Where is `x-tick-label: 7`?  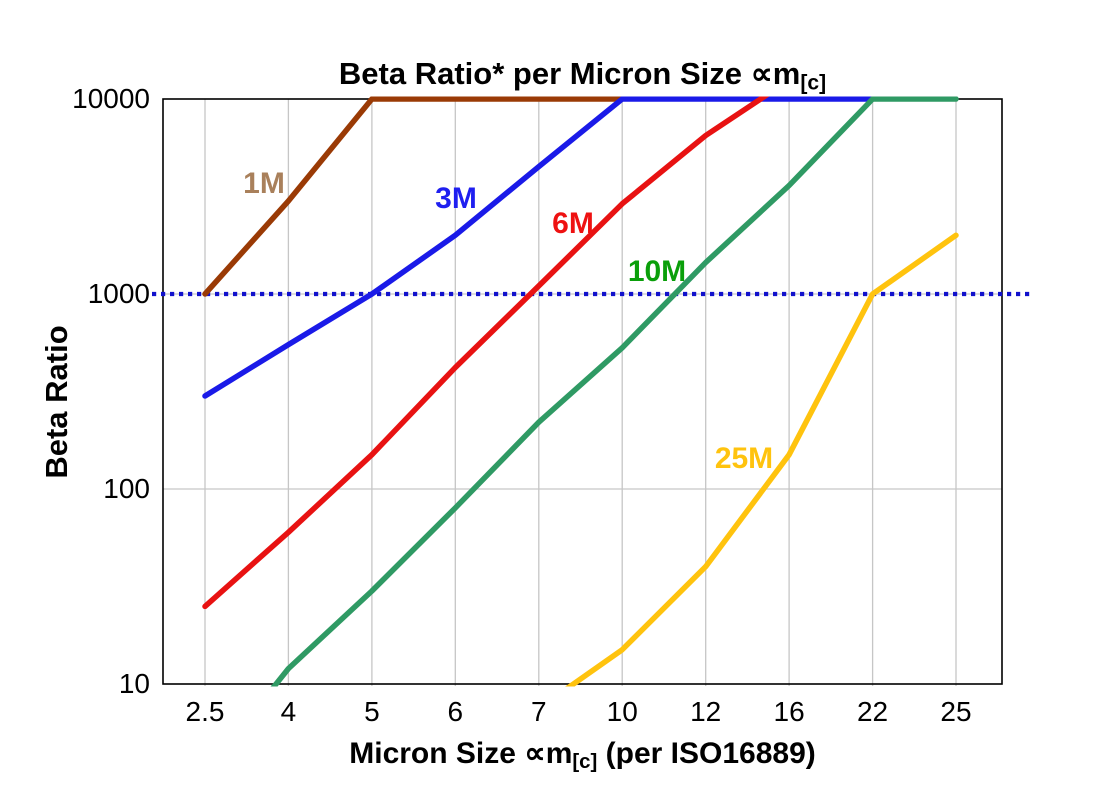 x-tick-label: 7 is located at coordinates (538, 711).